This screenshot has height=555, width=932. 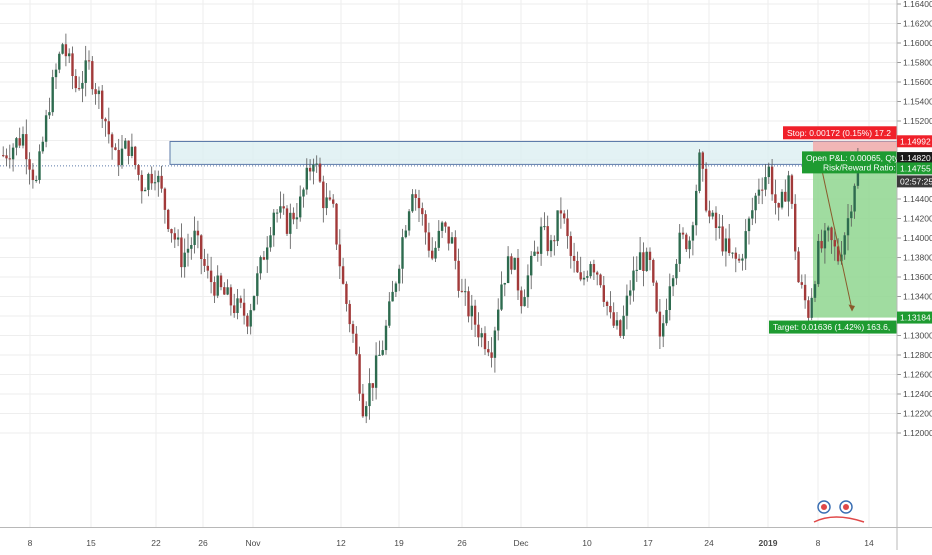 What do you see at coordinates (915, 141) in the screenshot?
I see `stop-price-tag: 1.14992` at bounding box center [915, 141].